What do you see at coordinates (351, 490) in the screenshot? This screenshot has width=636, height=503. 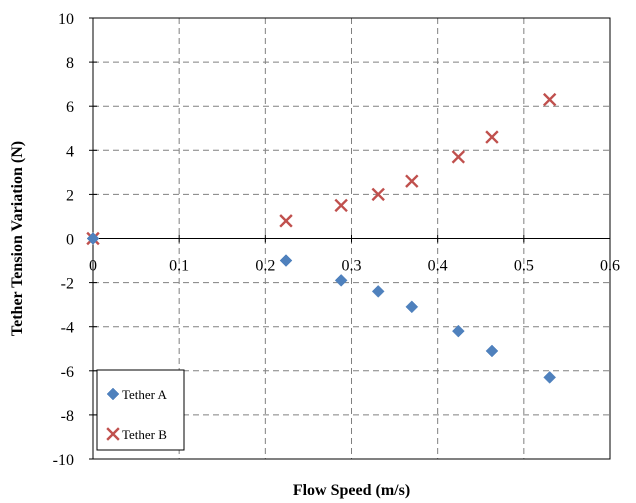 I see `x-axis-title: Flow Speed (m/s)` at bounding box center [351, 490].